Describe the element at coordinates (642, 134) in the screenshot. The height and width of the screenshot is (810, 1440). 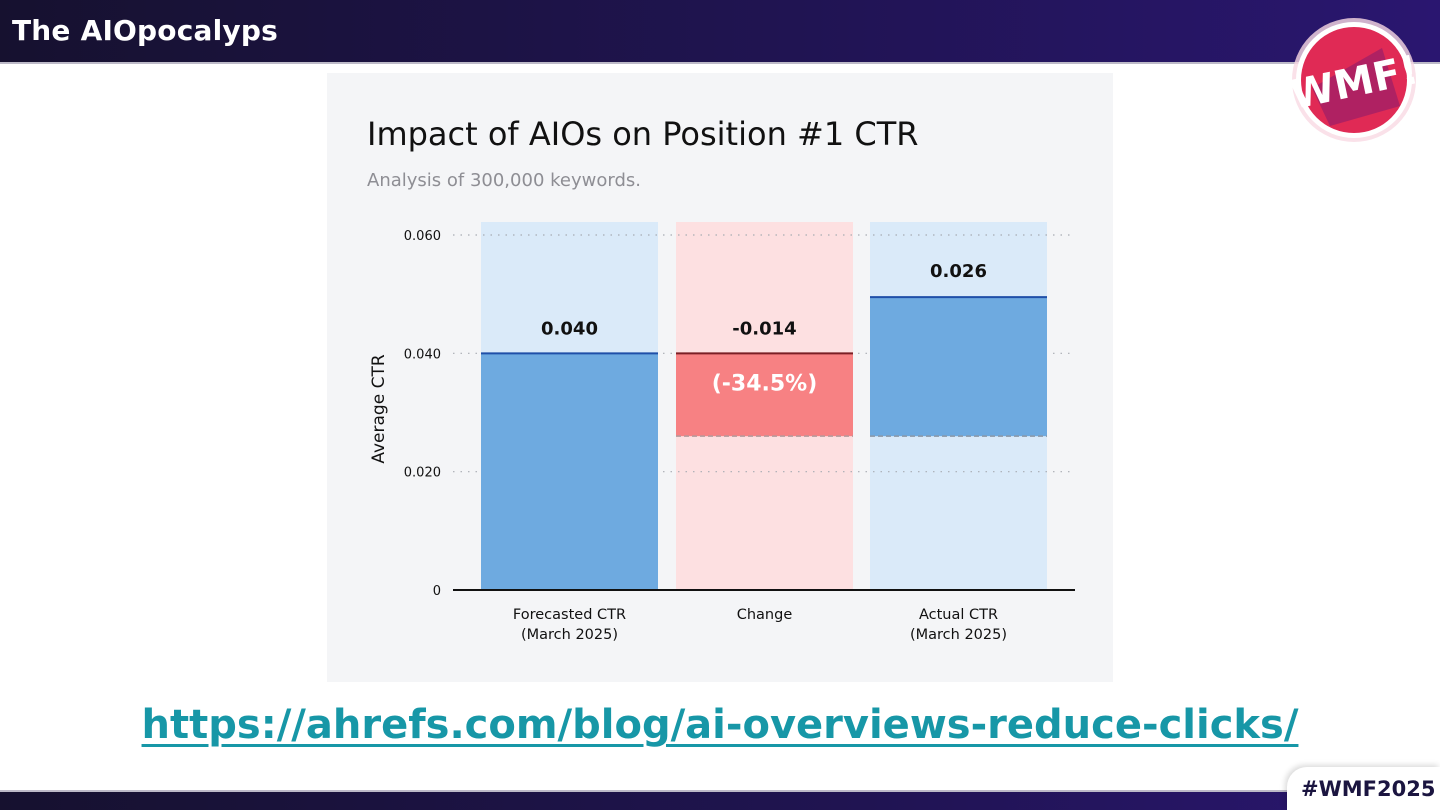
I see `chart-title: Impact of AIOs on Position #1 CTR` at that location.